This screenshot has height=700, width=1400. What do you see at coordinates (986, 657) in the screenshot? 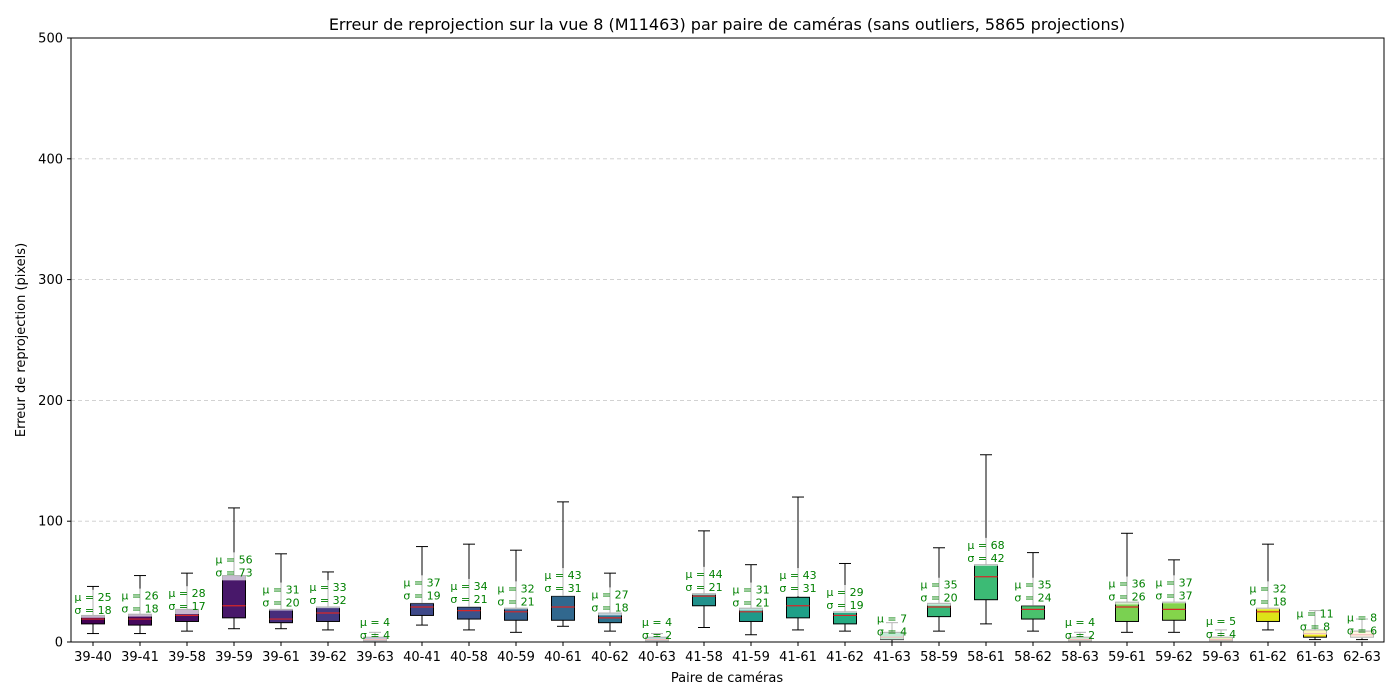
I see `x-tick-label: 58-61` at bounding box center [986, 657].